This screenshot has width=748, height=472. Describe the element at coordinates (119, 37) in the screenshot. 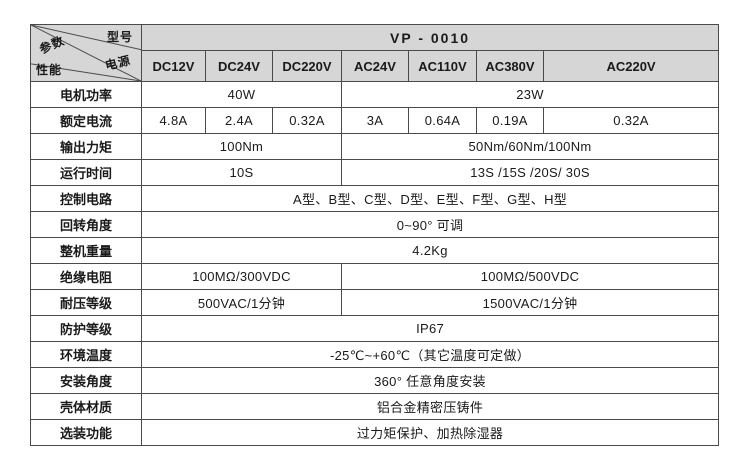

I see `corner-label-model: 型号` at that location.